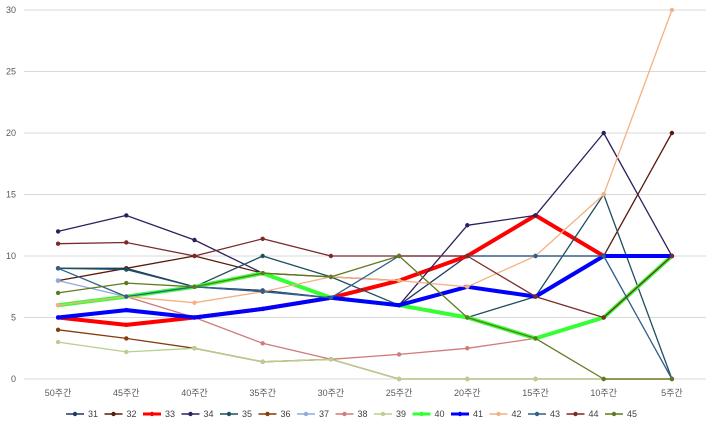 The image size is (720, 431). Describe the element at coordinates (324, 414) in the screenshot. I see `legend-label: 37` at that location.